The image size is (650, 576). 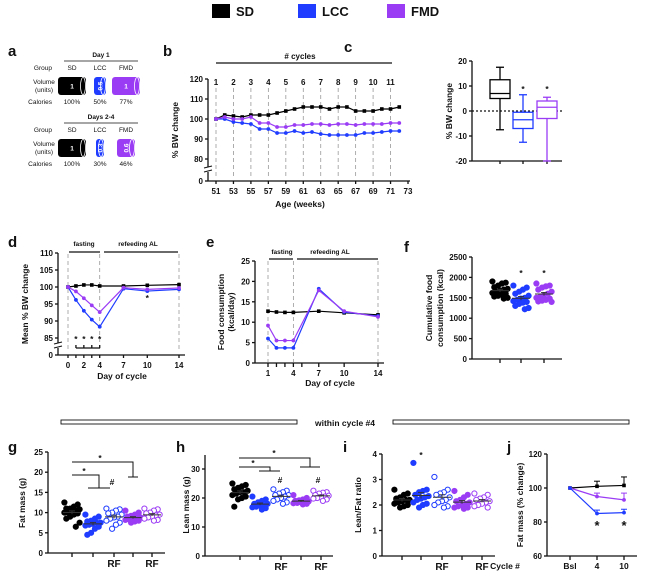 What do you see at coordinates (307, 122) in the screenshot?
I see `series-line-fmd` at bounding box center [307, 122].